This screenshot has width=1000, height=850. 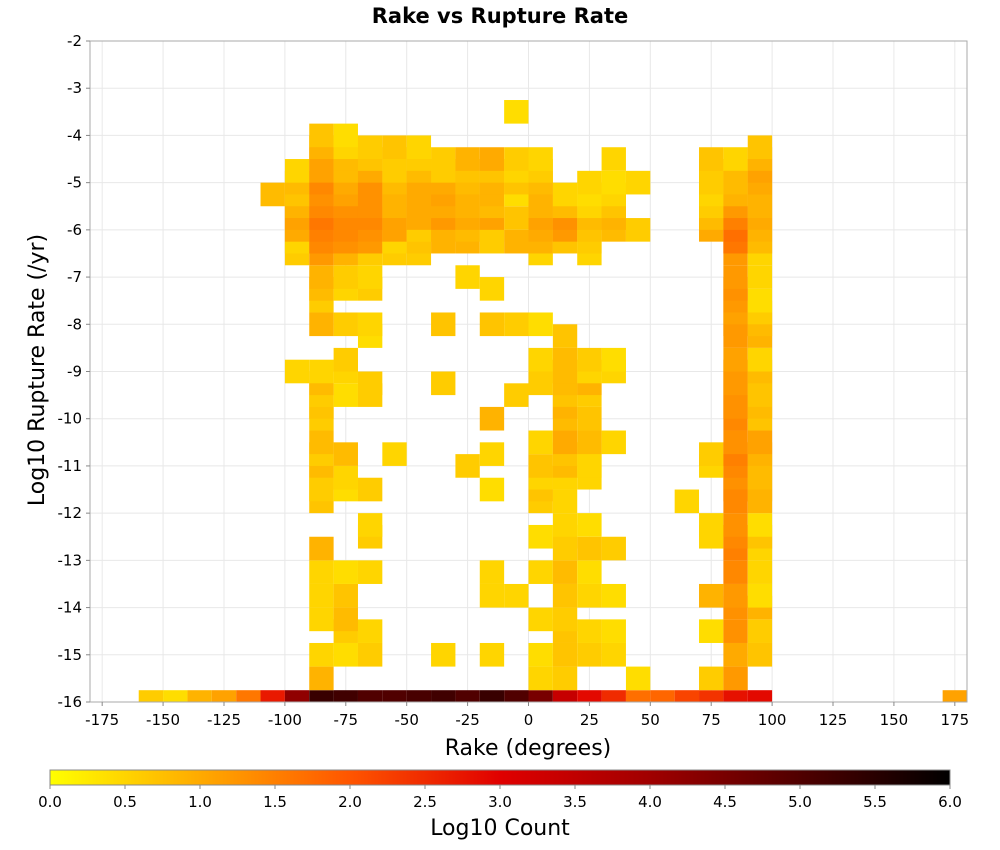 I want to click on x-tick-label: 25, so click(x=589, y=720).